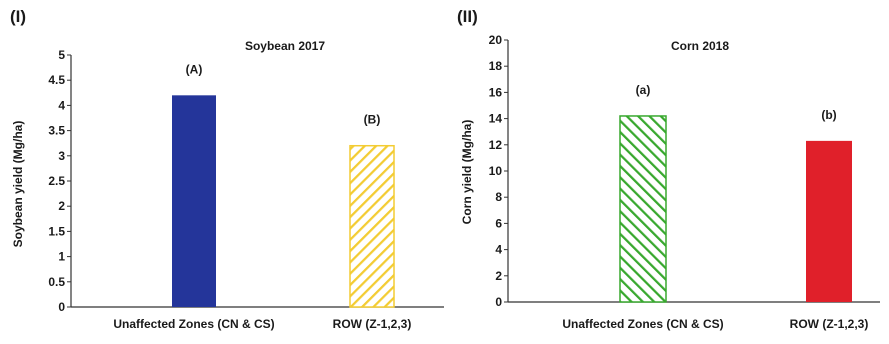  I want to click on y-tick-label: 14, so click(496, 119).